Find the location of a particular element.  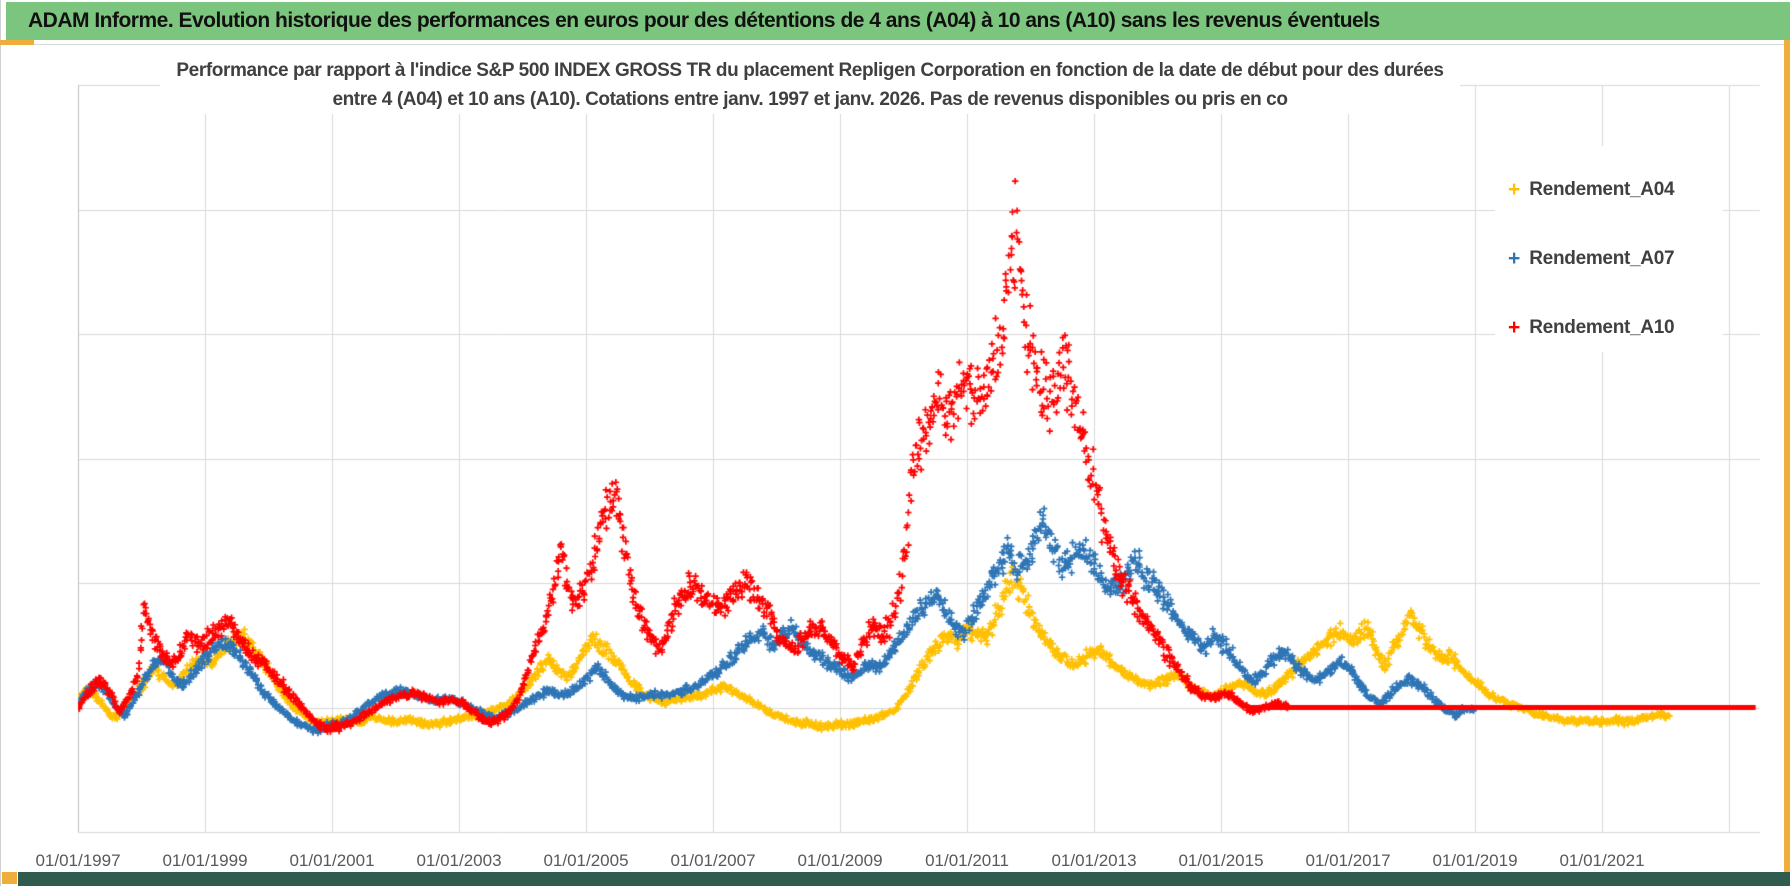

x-tick-label: 01/01/2021 is located at coordinates (1602, 860).